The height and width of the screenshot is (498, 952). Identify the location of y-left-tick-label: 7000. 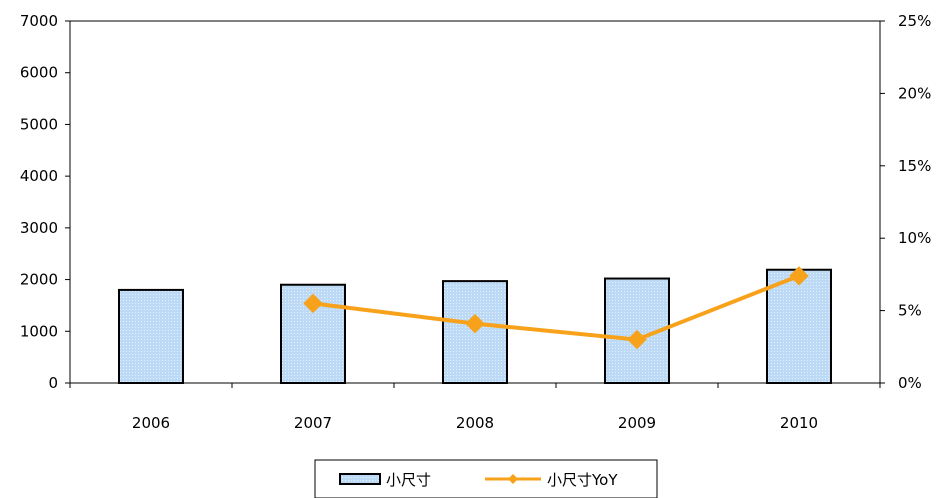
(39, 21).